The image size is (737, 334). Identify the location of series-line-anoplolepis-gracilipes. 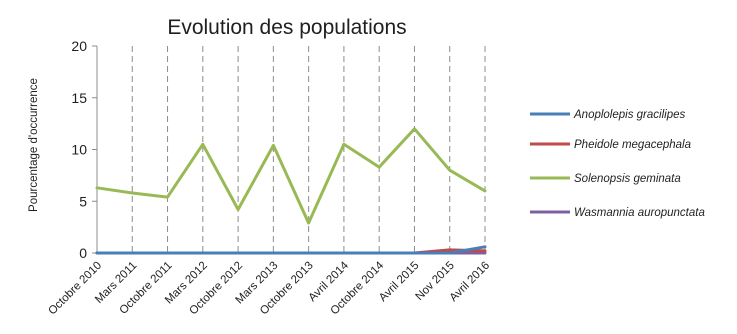
(291, 250).